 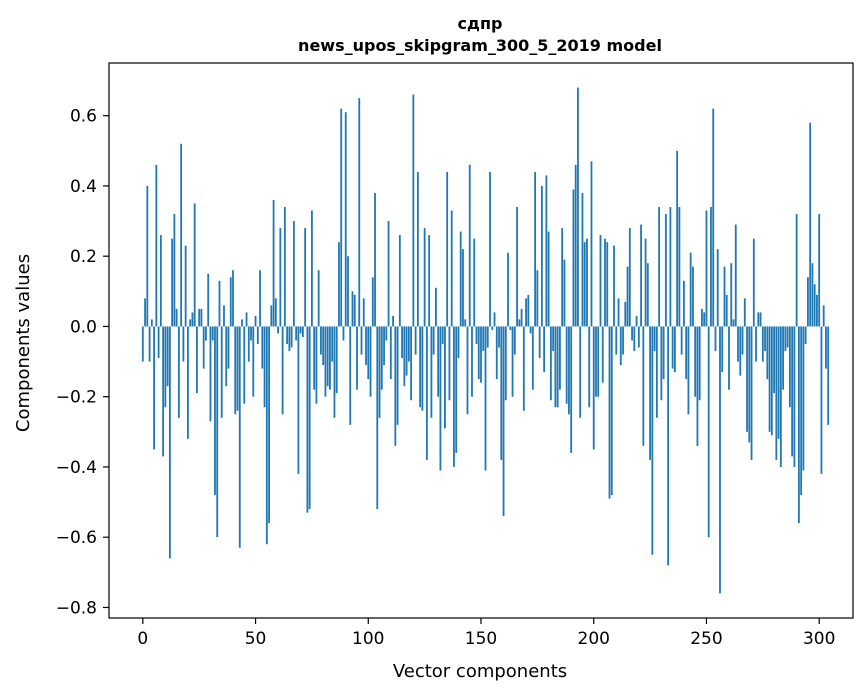 What do you see at coordinates (83, 257) in the screenshot?
I see `y-tick-label: 0.2` at bounding box center [83, 257].